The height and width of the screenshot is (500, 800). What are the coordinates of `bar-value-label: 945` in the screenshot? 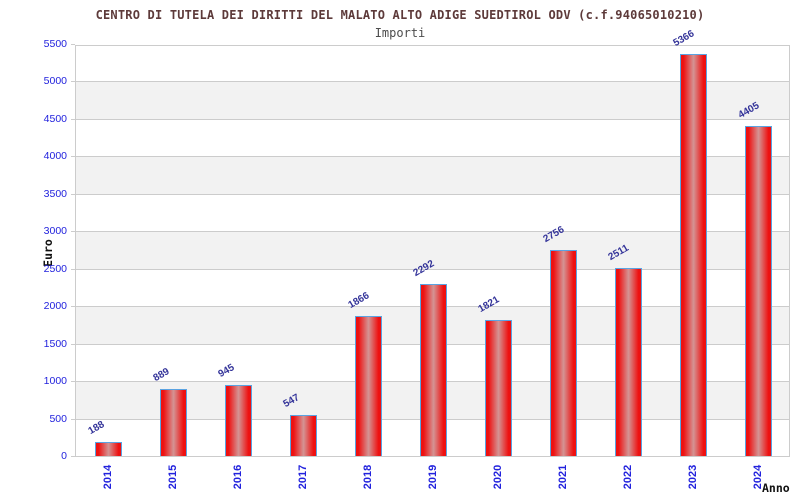 It's located at (226, 371).